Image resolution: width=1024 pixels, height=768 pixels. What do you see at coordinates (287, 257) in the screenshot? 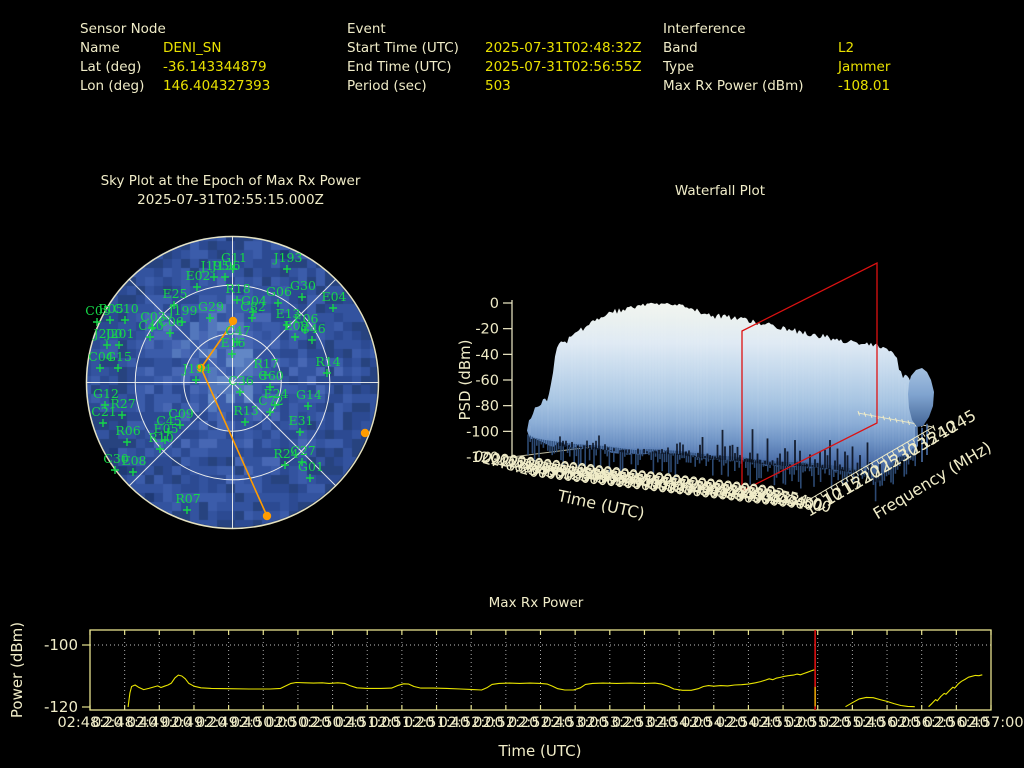
I see `satellite-label: J193` at bounding box center [287, 257].